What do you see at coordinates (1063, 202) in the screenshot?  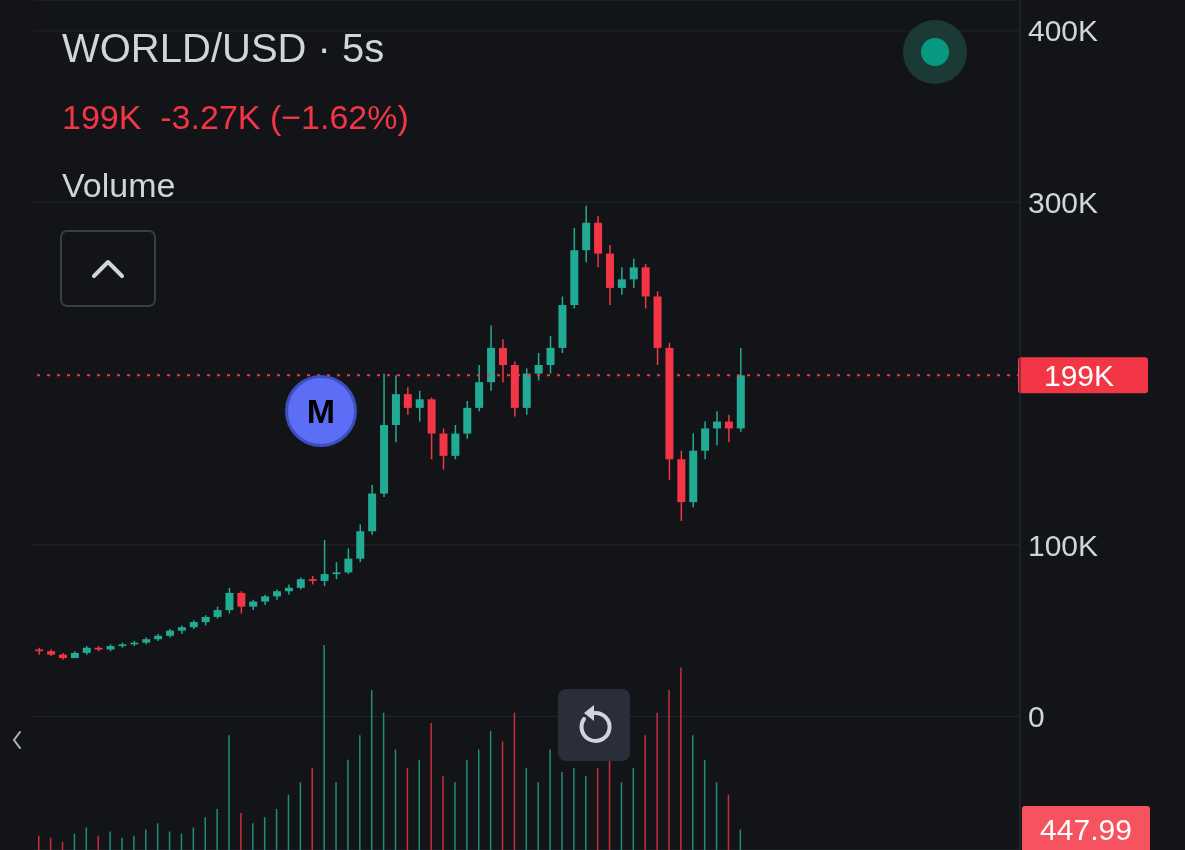 I see `y-tick-label: 300K` at bounding box center [1063, 202].